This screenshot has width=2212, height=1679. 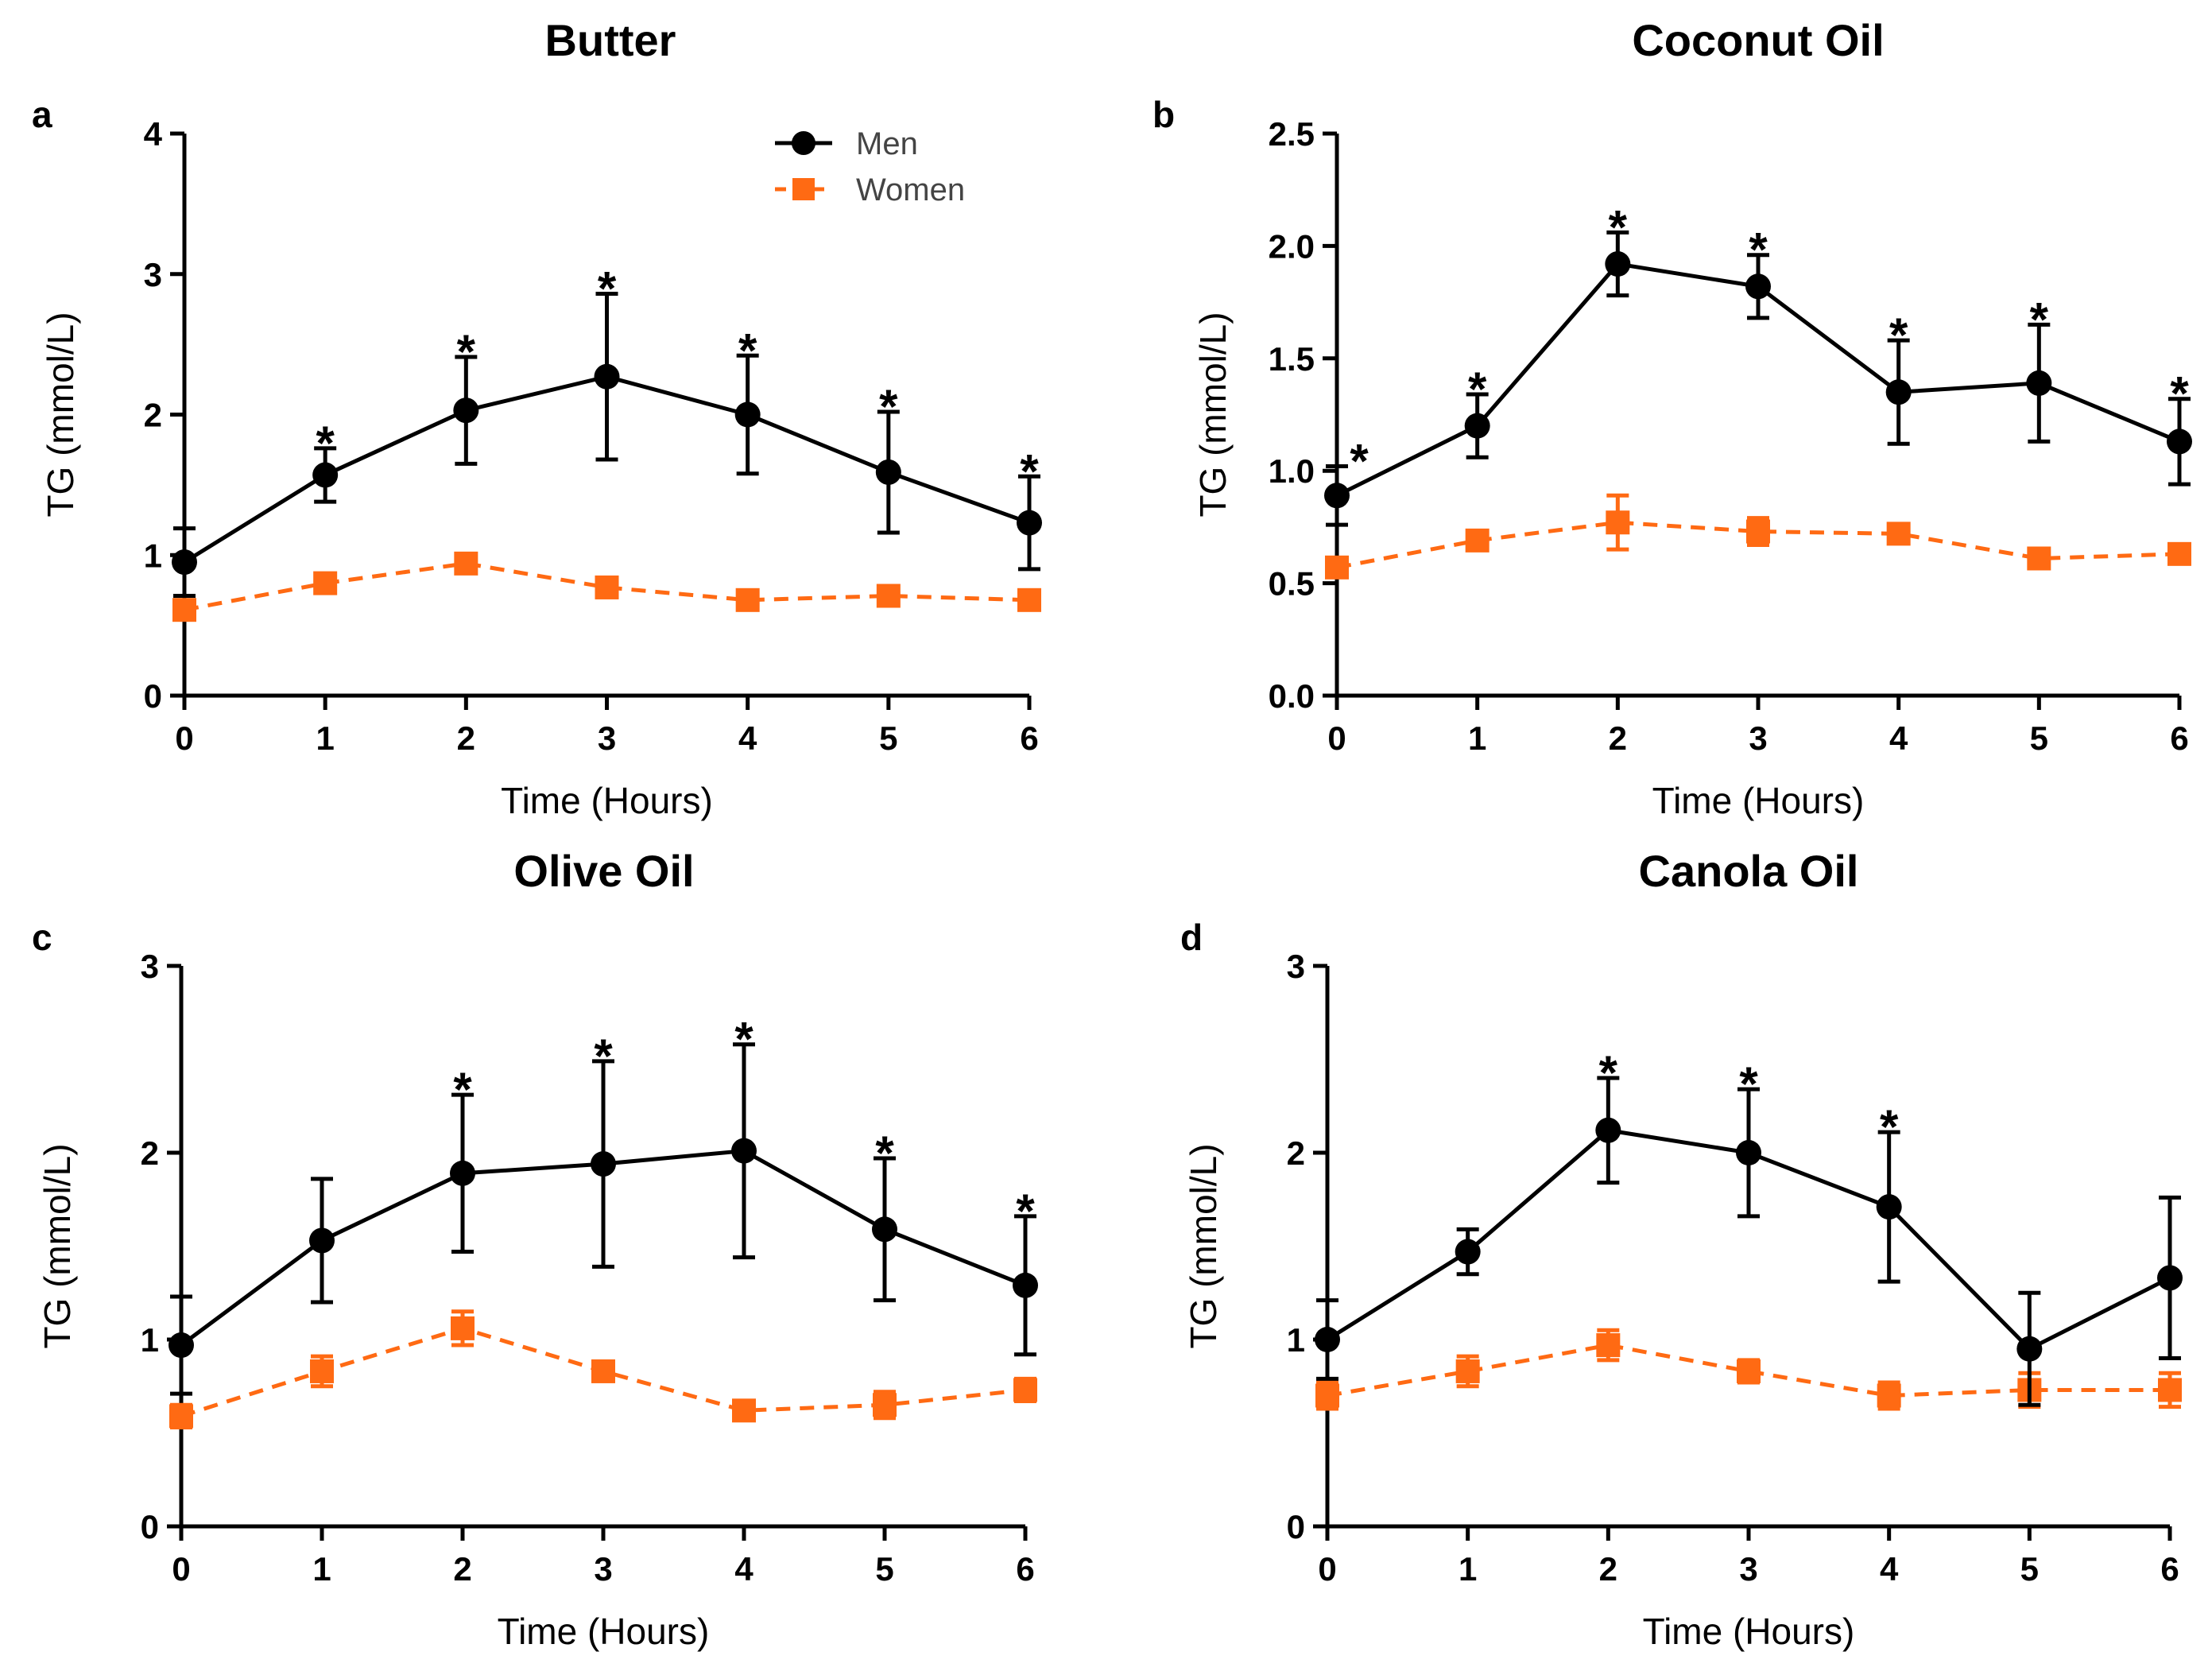 I want to click on legend-men-label: Men, so click(x=887, y=143).